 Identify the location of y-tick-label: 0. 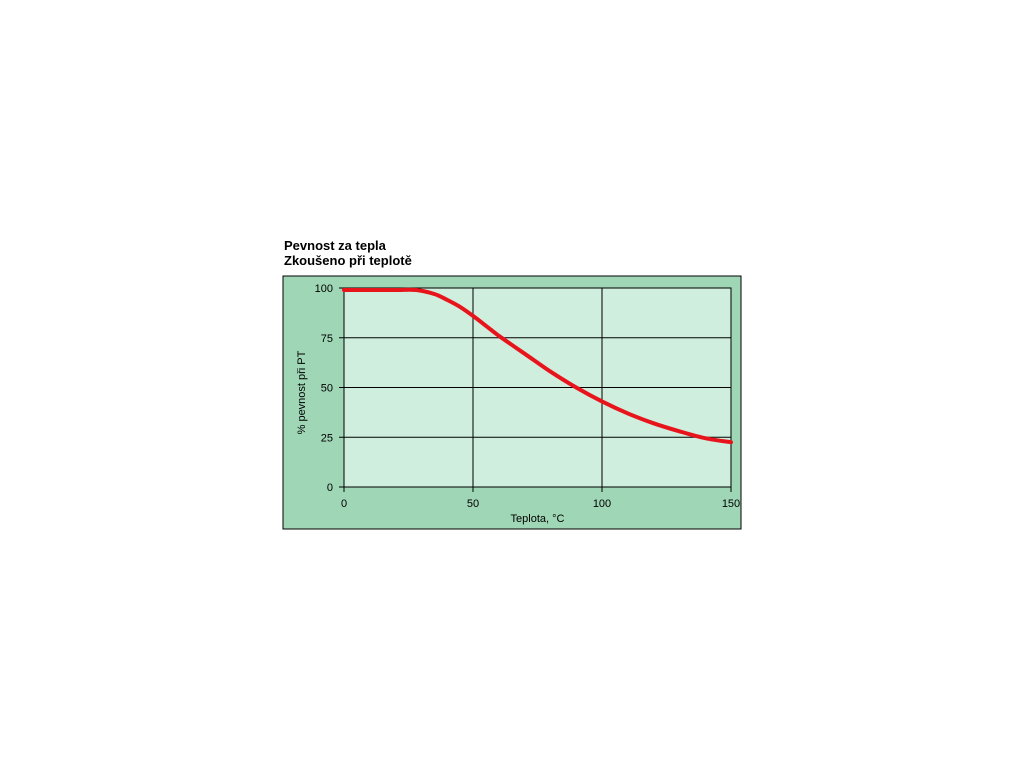
(330, 488).